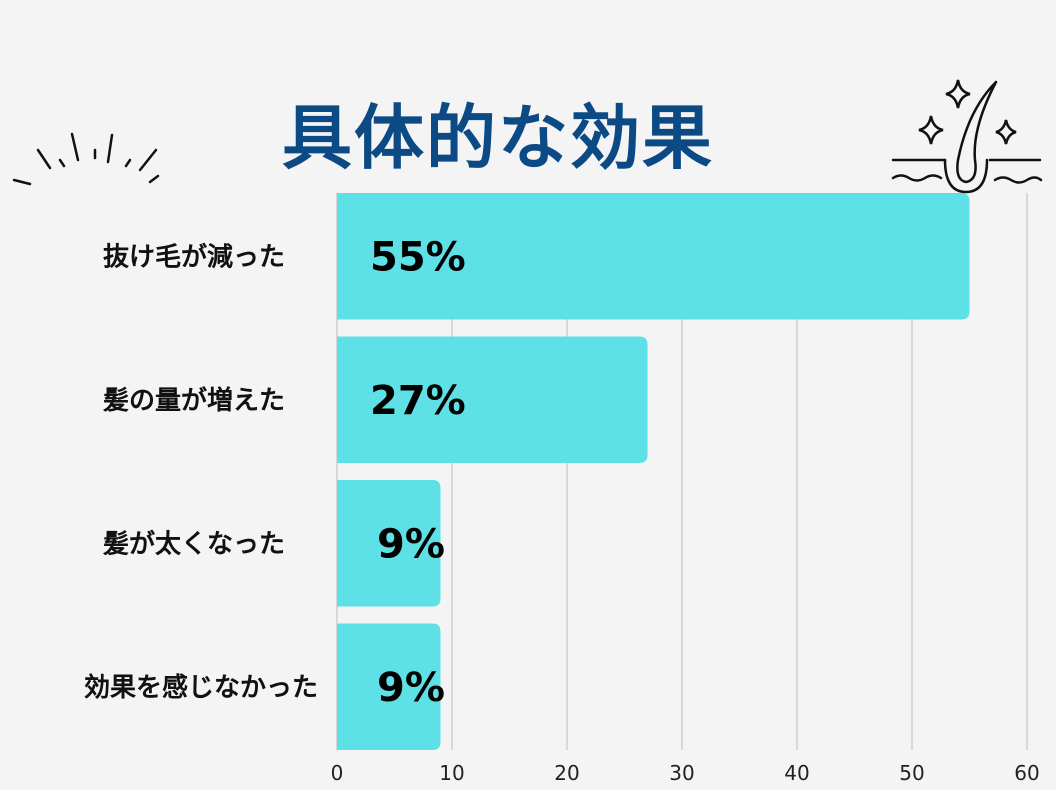  What do you see at coordinates (337, 773) in the screenshot?
I see `x-tick-label: 0` at bounding box center [337, 773].